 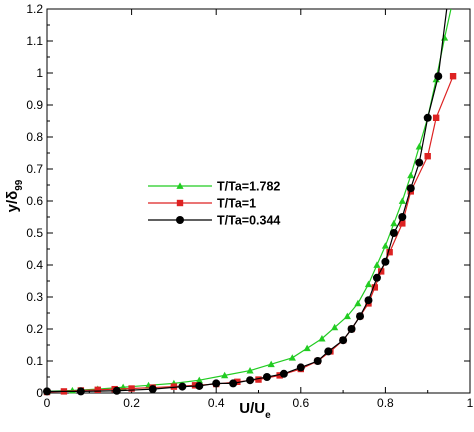 What do you see at coordinates (202, 204) in the screenshot?
I see `legend-item: T/Ta=1` at bounding box center [202, 204].